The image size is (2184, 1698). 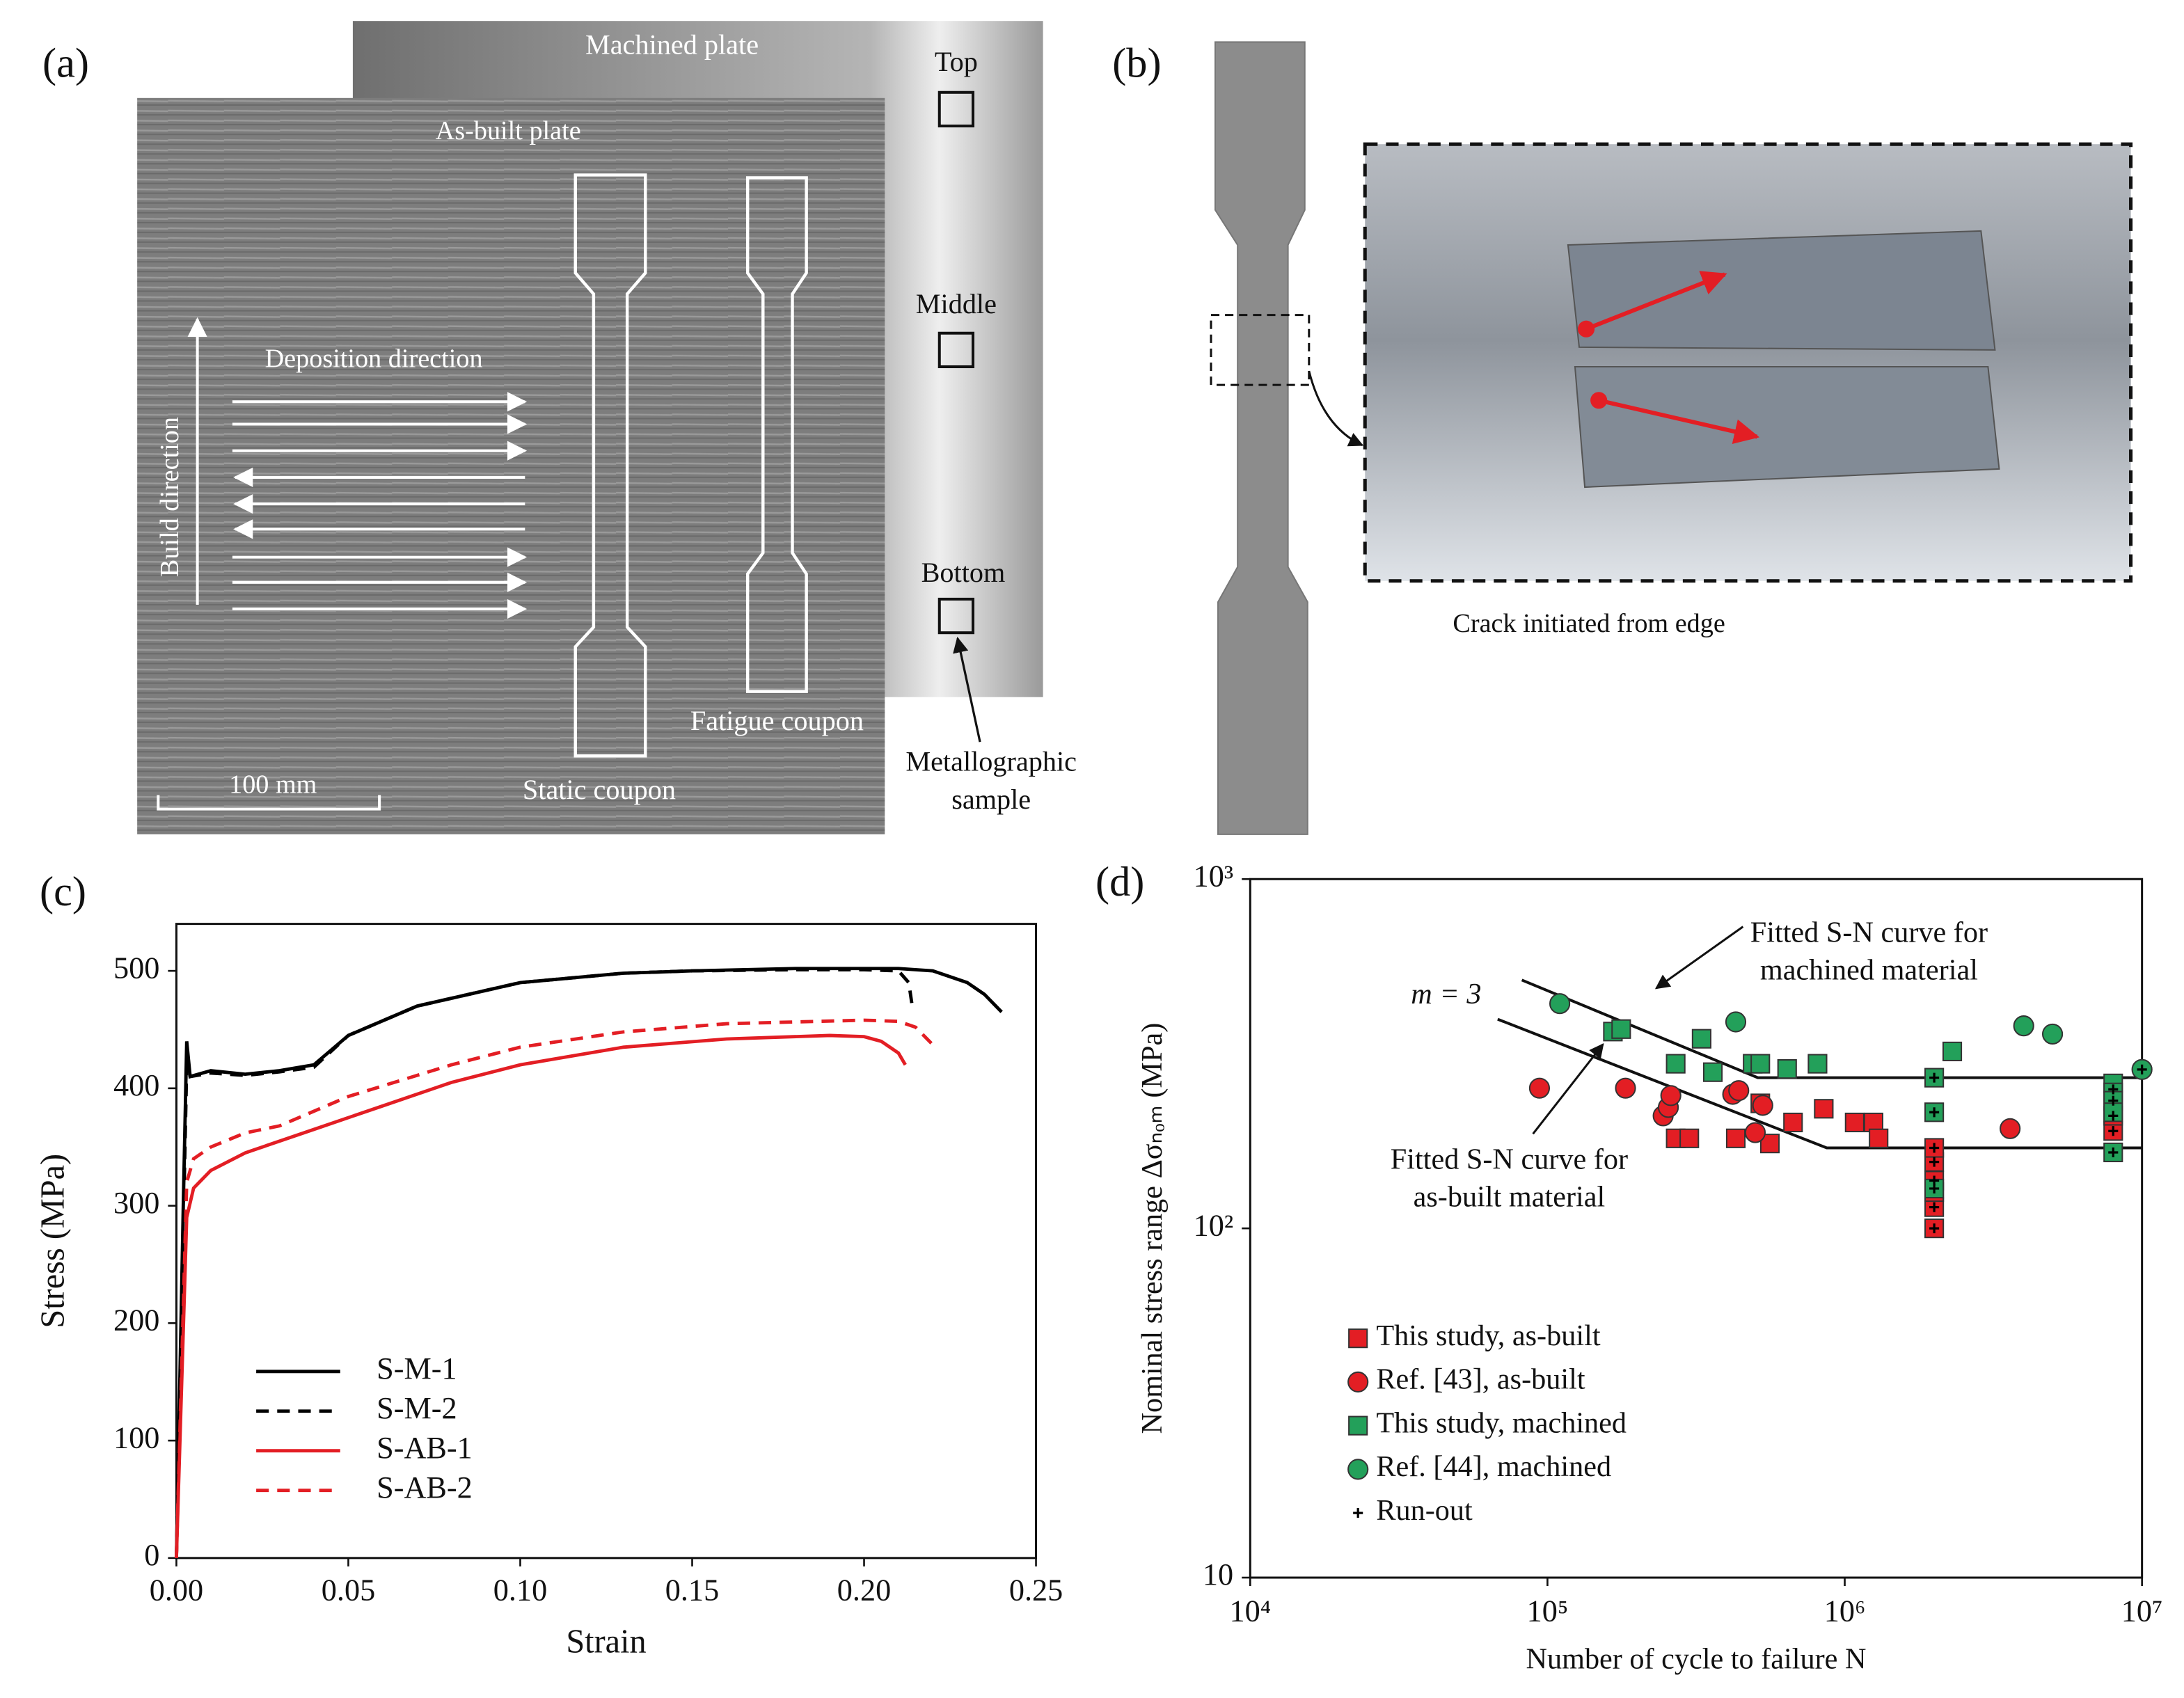 I want to click on y-tick-label: 500, so click(x=136, y=968).